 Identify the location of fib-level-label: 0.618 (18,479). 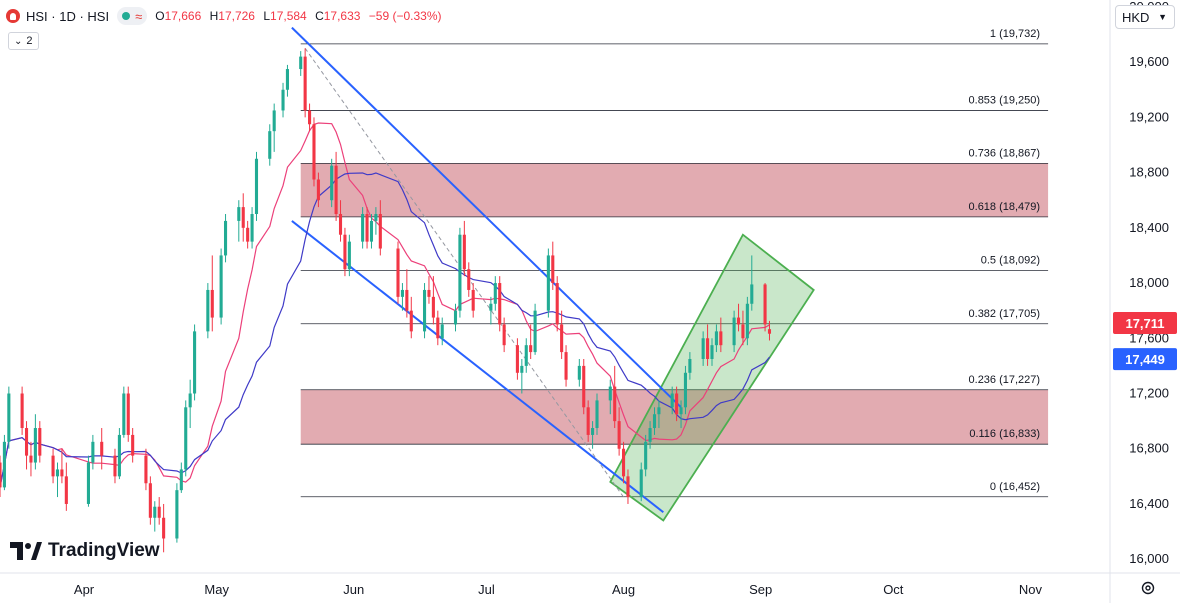
(1005, 207).